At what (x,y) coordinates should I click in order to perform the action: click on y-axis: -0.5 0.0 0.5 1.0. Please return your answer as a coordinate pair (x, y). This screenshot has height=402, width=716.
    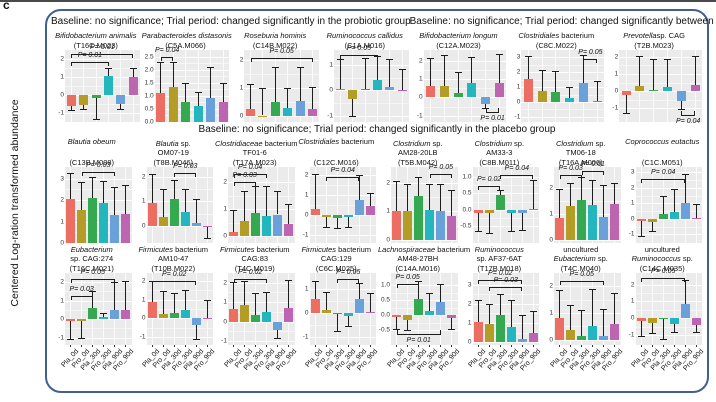
    Looking at the image, I should click on (384, 309).